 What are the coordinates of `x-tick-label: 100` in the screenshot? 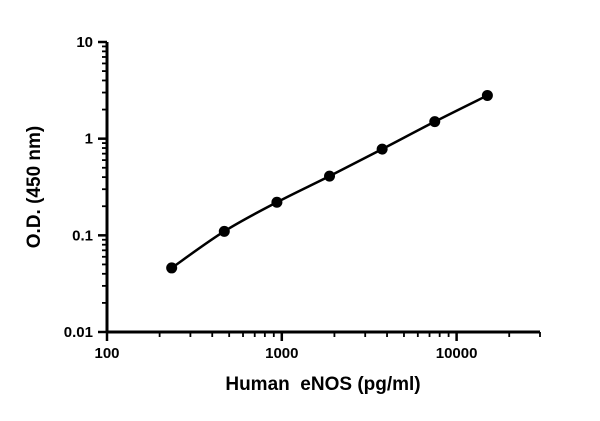 It's located at (106, 353).